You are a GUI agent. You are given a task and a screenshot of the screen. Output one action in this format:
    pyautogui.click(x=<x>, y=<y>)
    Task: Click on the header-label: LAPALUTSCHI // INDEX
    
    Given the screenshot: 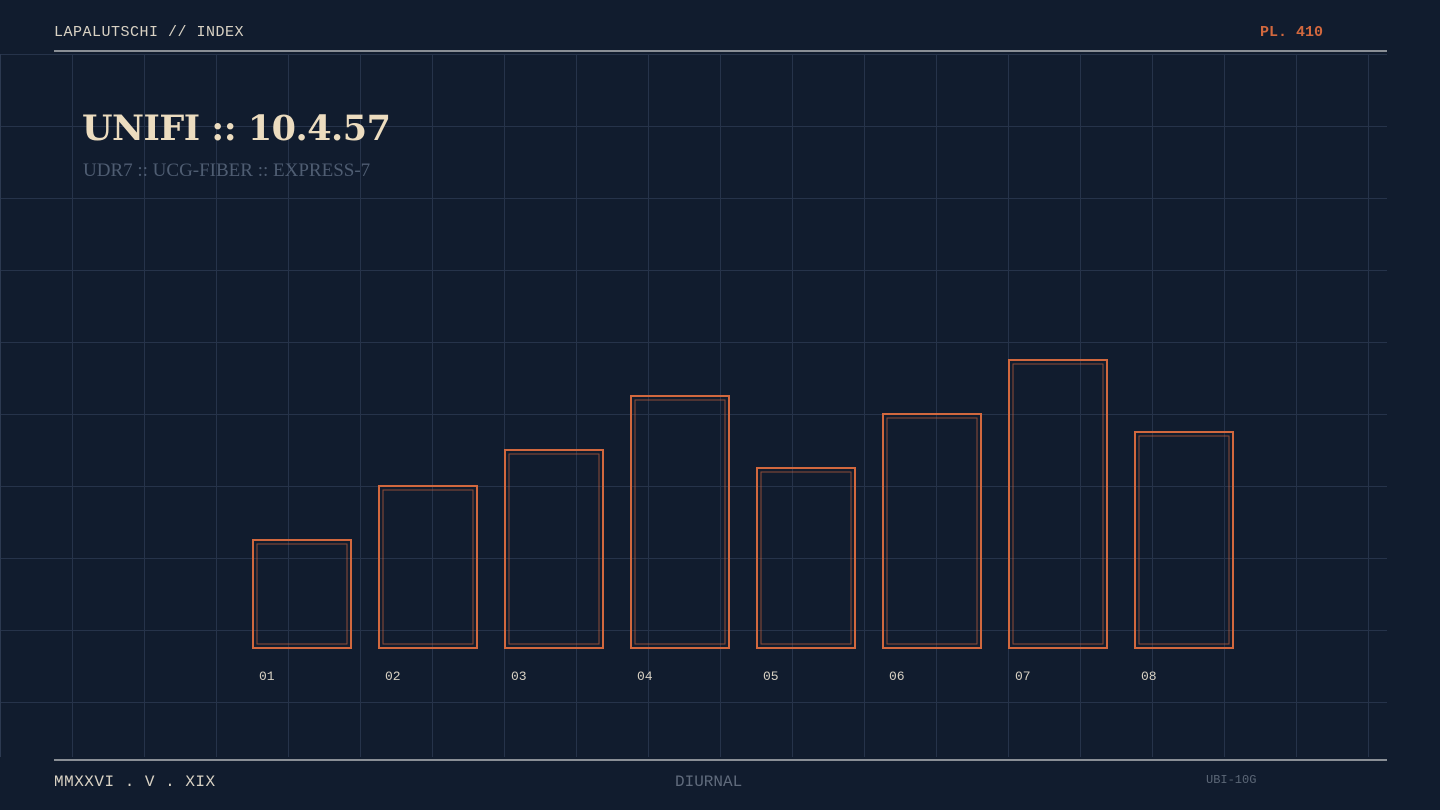 What is the action you would take?
    pyautogui.click(x=149, y=32)
    